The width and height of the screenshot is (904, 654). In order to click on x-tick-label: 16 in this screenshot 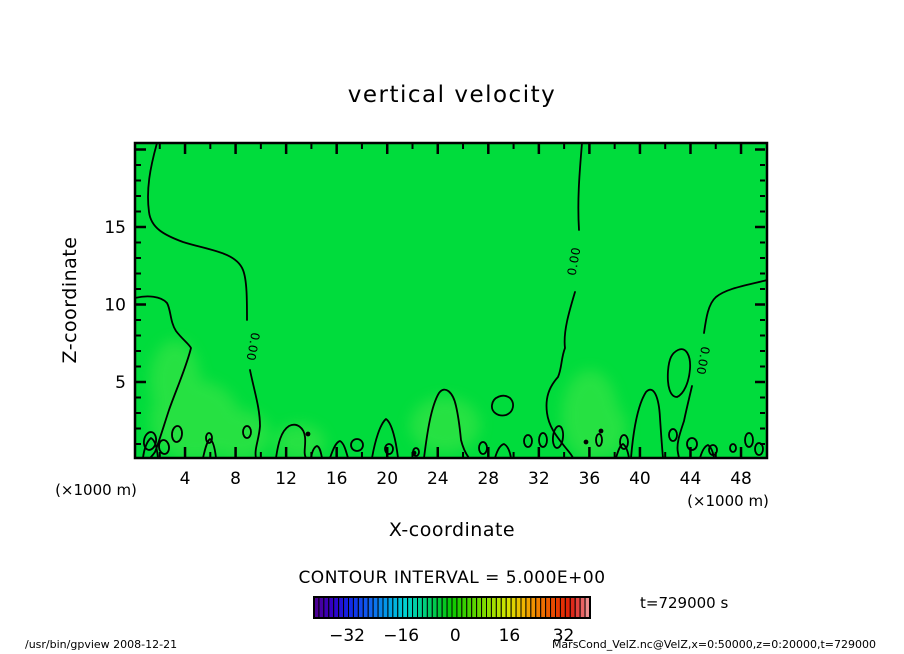, I will do `click(337, 479)`.